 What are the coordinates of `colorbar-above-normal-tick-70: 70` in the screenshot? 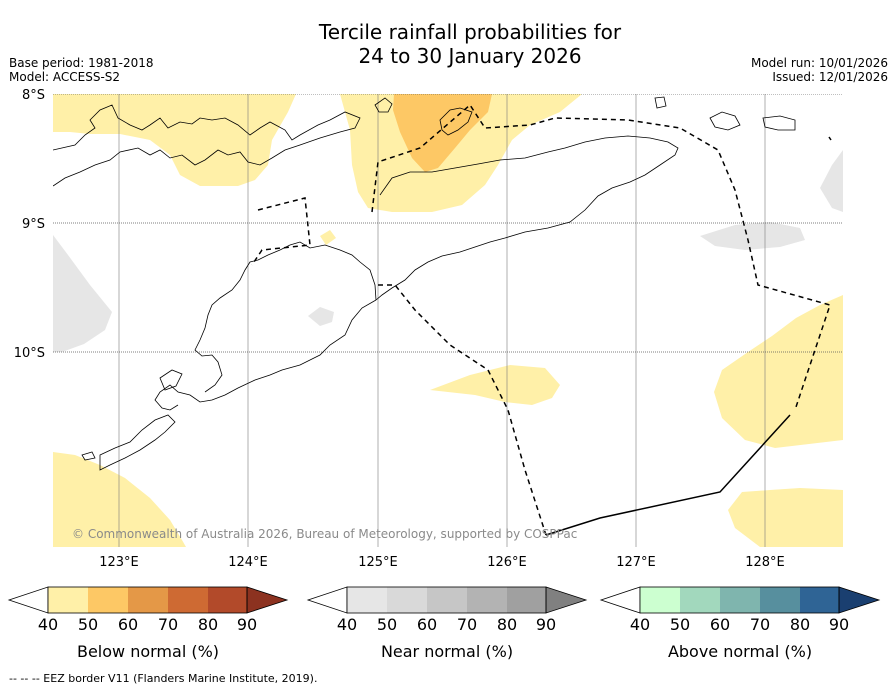 It's located at (760, 624).